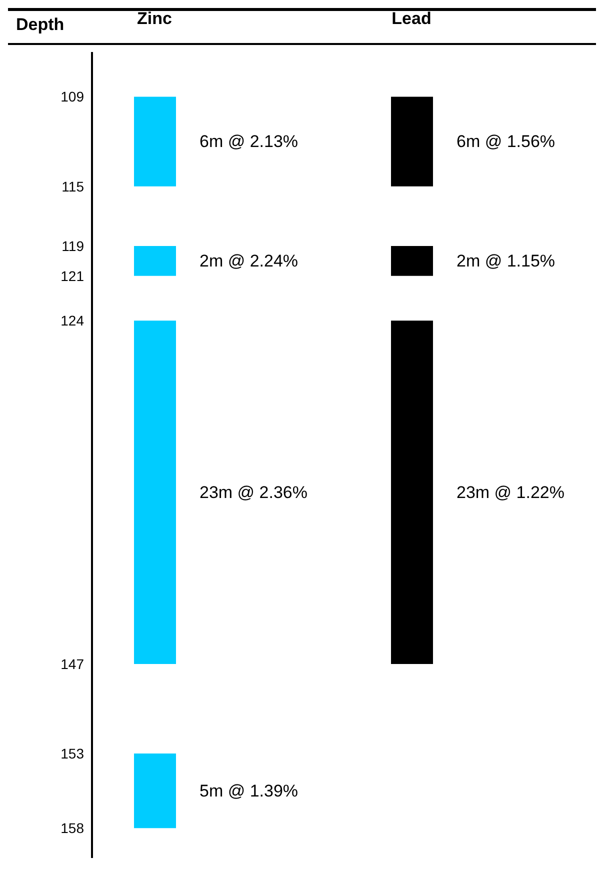 This screenshot has height=884, width=604. Describe the element at coordinates (72, 276) in the screenshot. I see `y-tick-label: 121` at that location.